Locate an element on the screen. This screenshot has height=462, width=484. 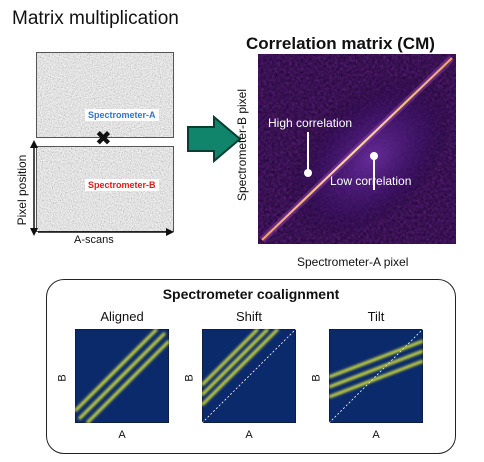
shift-plot is located at coordinates (249, 376).